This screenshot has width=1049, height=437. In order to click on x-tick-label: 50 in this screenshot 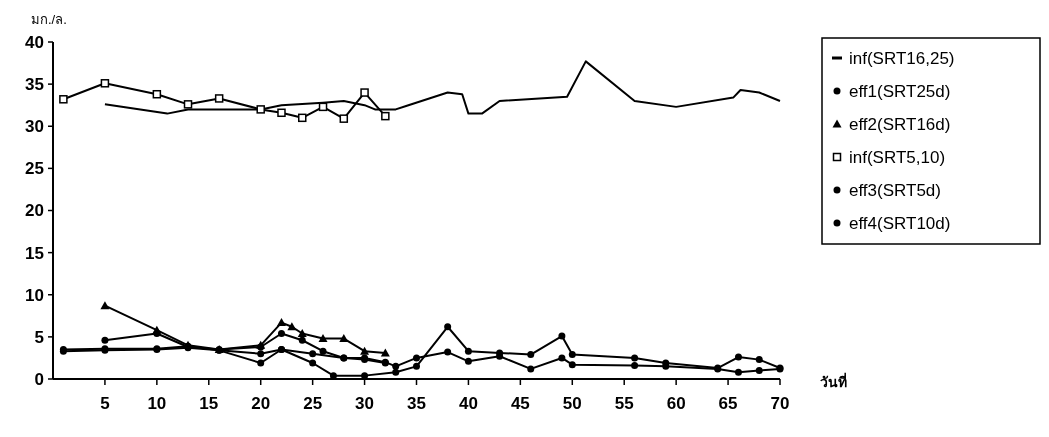, I will do `click(572, 403)`.